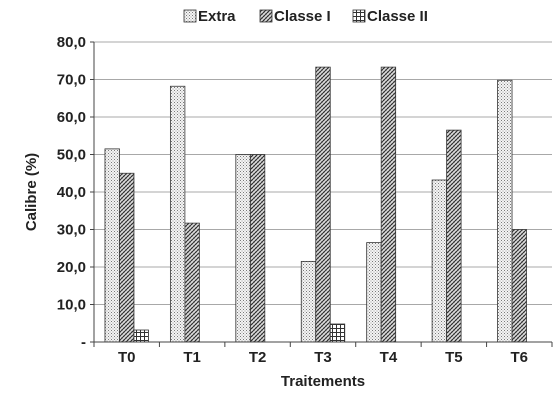  What do you see at coordinates (141, 336) in the screenshot?
I see `bar-t0-classe-ii` at bounding box center [141, 336].